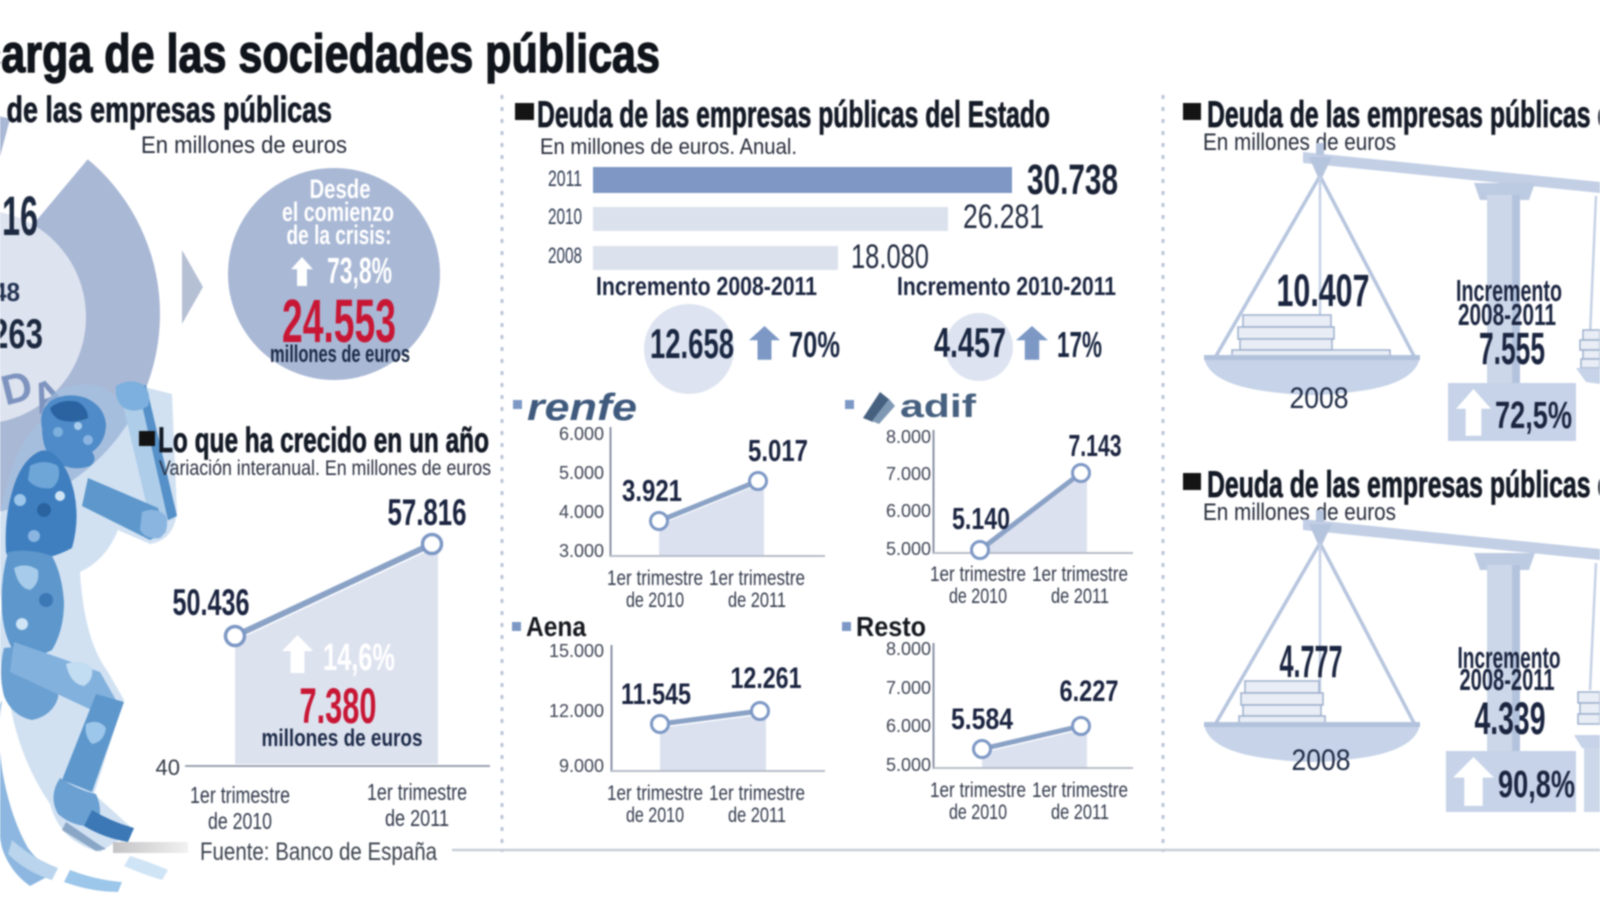  Describe the element at coordinates (706, 286) in the screenshot. I see `svg-text: Incremento 2008-2011` at that location.